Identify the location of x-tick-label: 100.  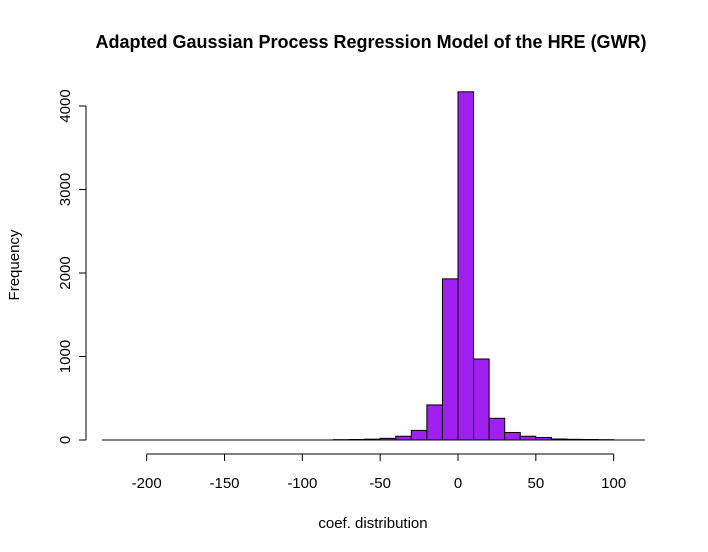
(613, 483).